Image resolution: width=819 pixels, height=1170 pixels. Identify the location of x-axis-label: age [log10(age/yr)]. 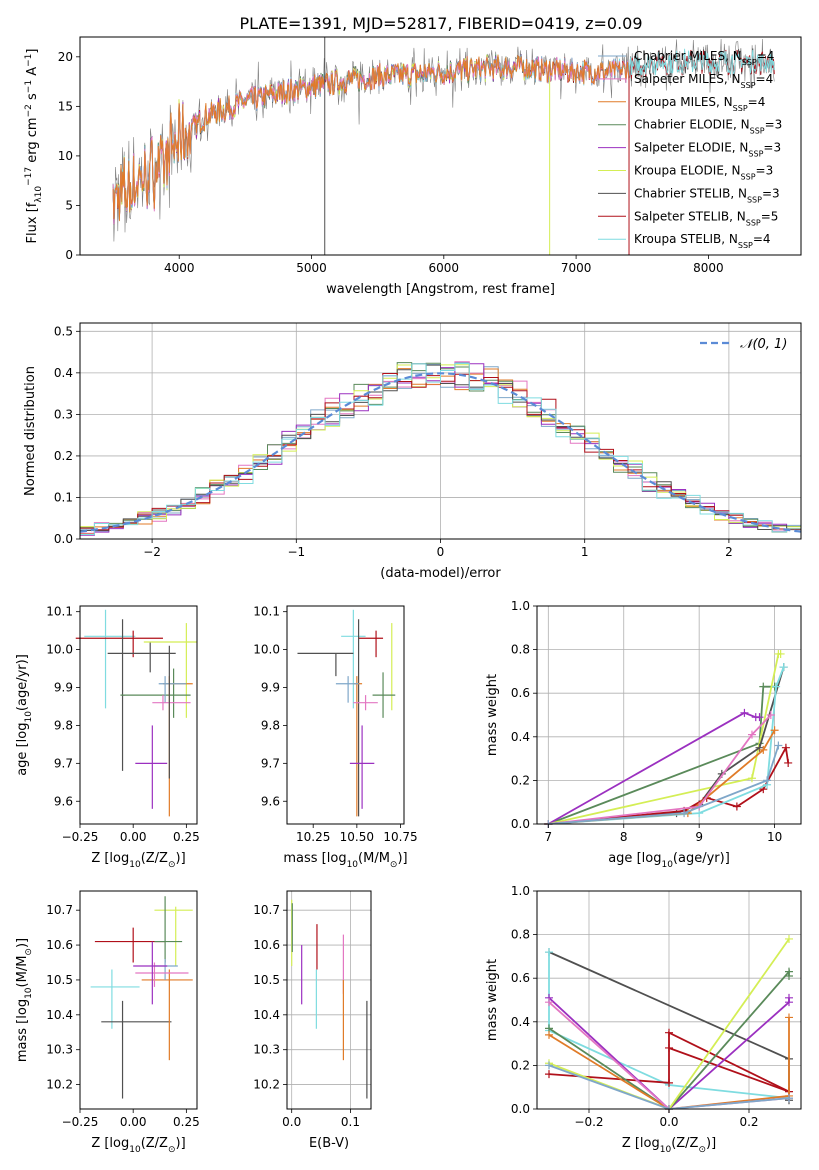
(669, 860).